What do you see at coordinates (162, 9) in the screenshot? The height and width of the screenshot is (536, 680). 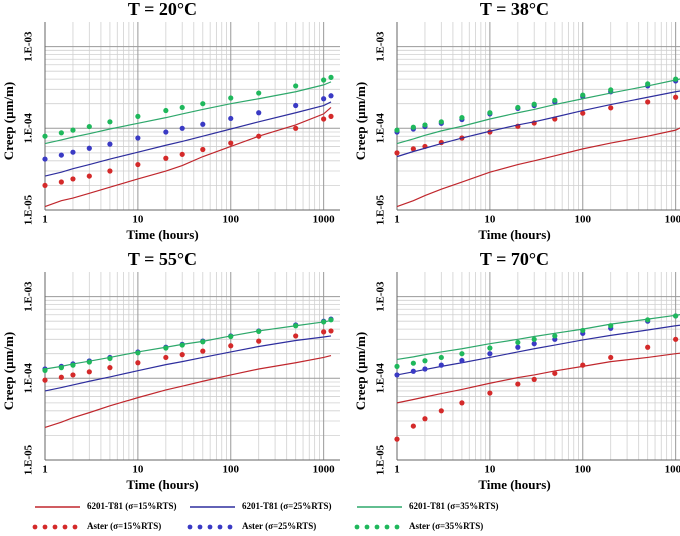 I see `chart-title: T = 20°C` at bounding box center [162, 9].